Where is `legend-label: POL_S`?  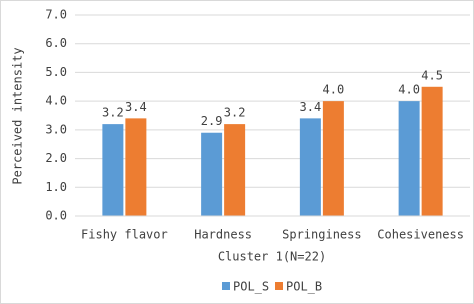
legend-label: POL_S is located at coordinates (251, 287).